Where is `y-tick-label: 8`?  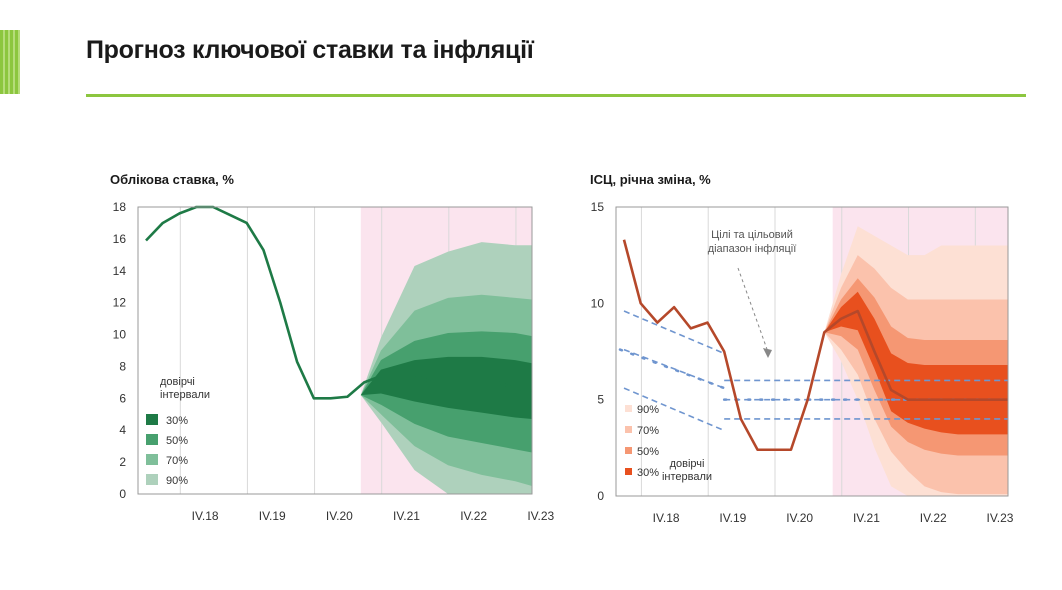 y-tick-label: 8 is located at coordinates (122, 366).